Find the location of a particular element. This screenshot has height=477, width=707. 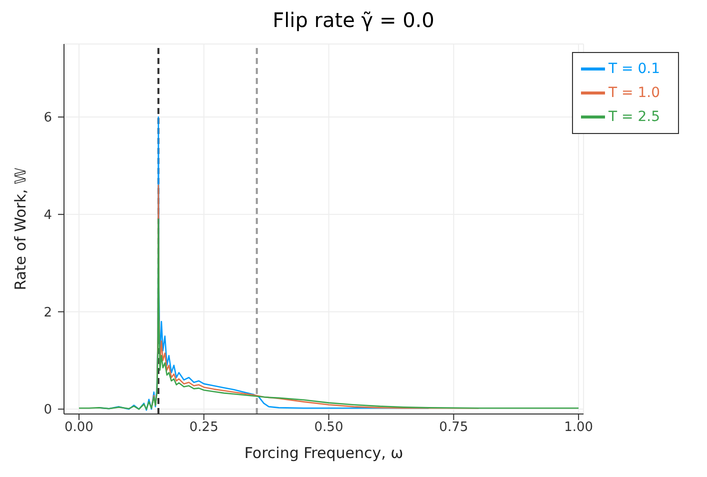

x-tick-label: 0.25 is located at coordinates (203, 428).